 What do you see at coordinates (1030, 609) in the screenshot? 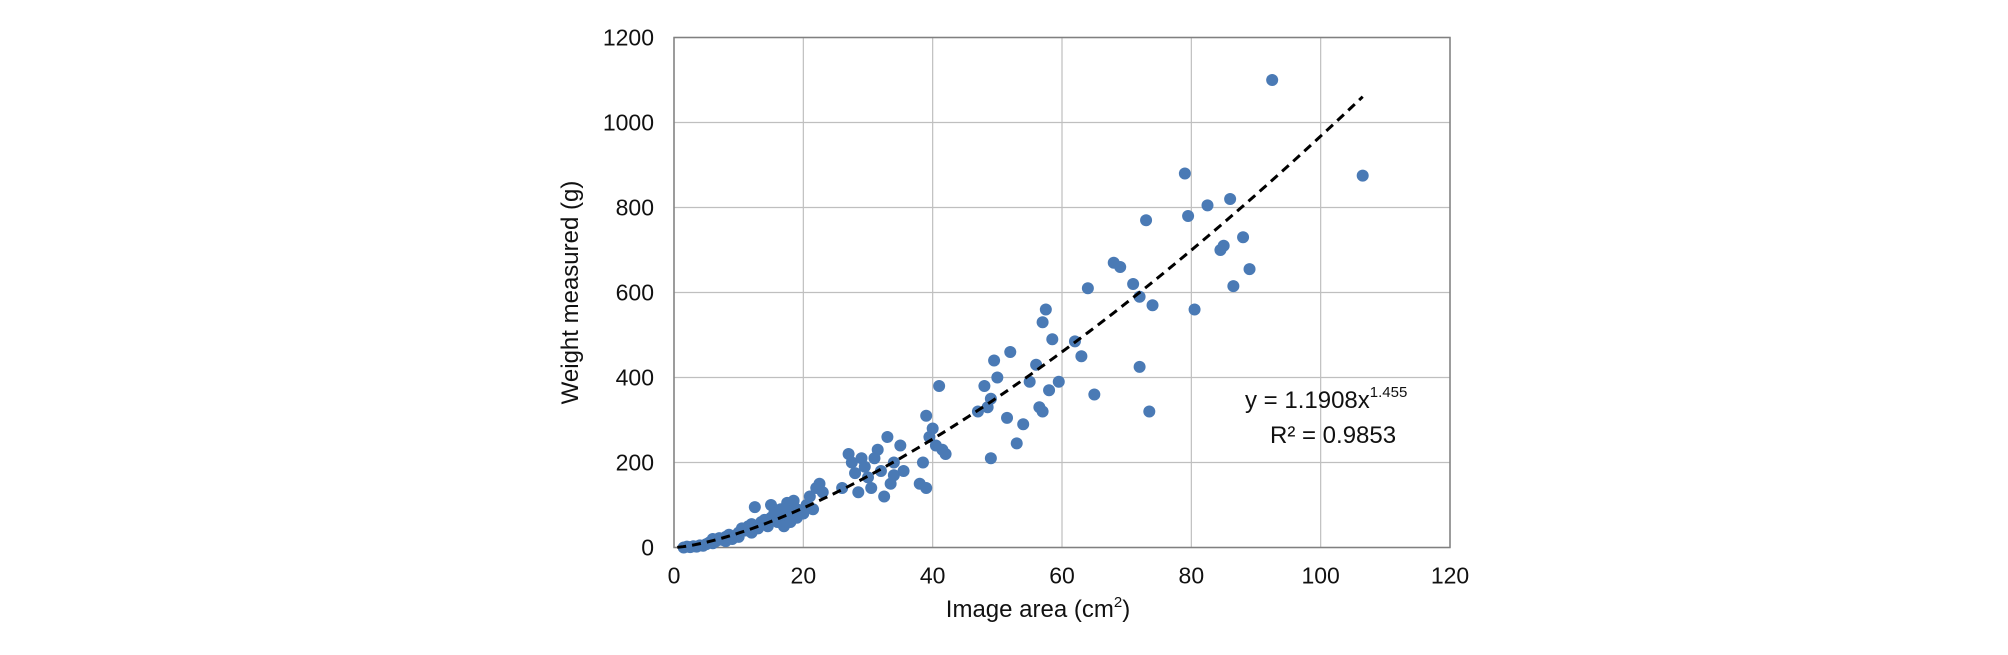
I see `x-axis-title-main: Image area (cm` at bounding box center [1030, 609].